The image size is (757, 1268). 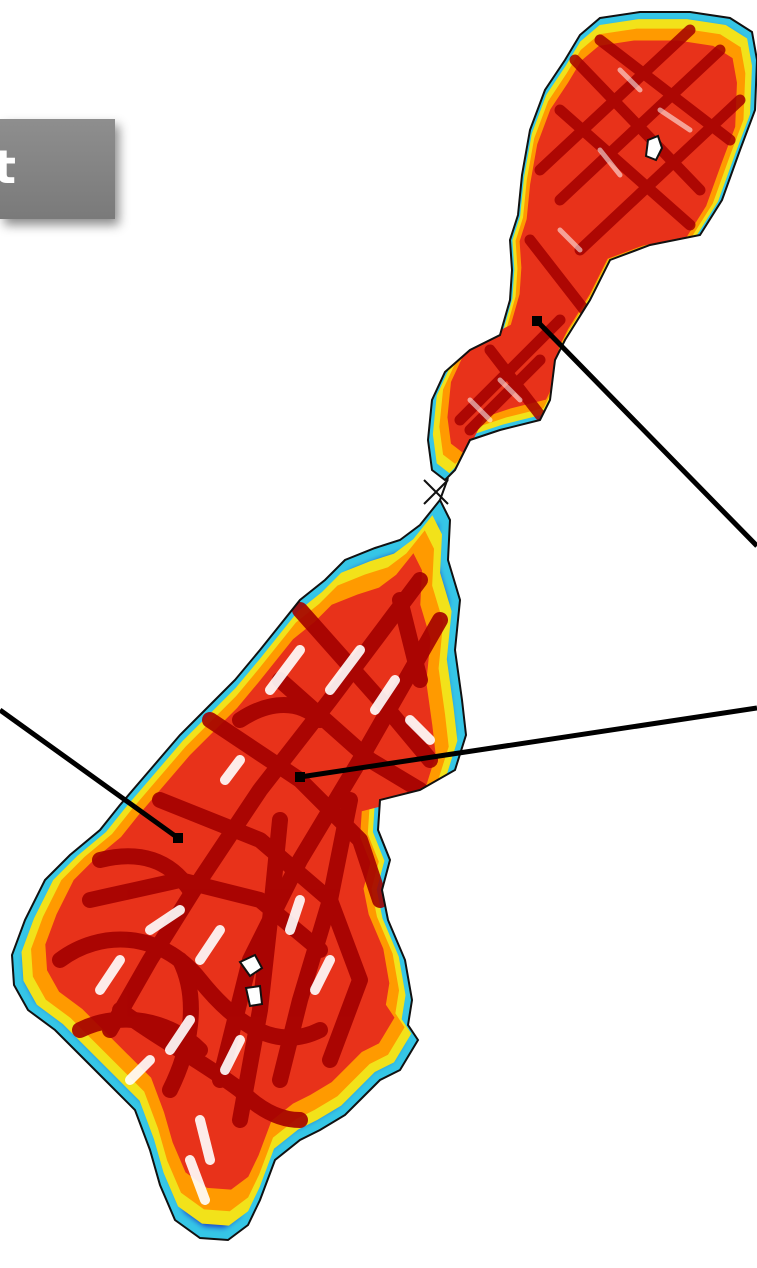 I want to click on label-text: t, so click(x=8, y=167).